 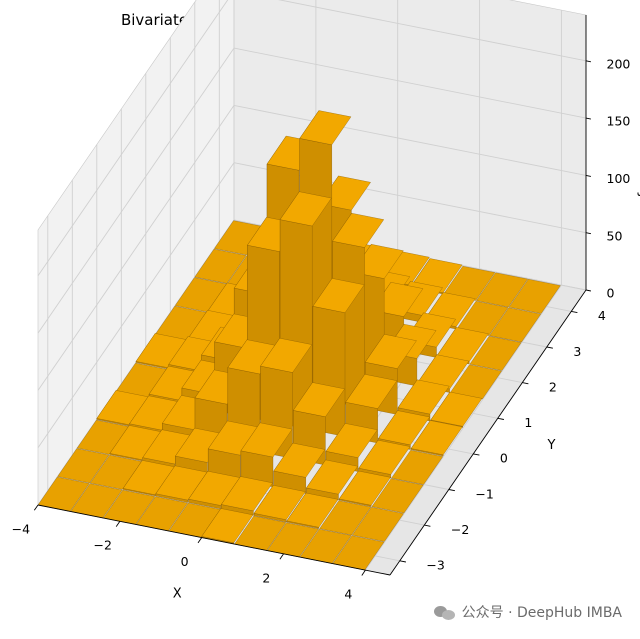 What do you see at coordinates (619, 63) in the screenshot?
I see `z-tick-label: 200` at bounding box center [619, 63].